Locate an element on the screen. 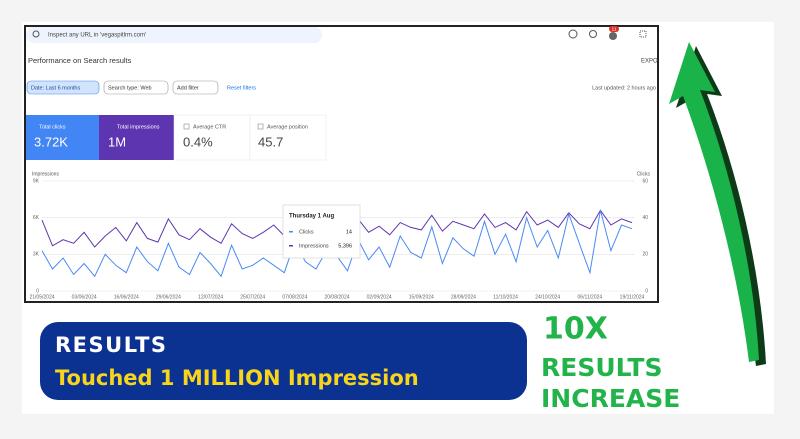 This screenshot has height=439, width=800. y2-tick-label: 40 is located at coordinates (645, 218).